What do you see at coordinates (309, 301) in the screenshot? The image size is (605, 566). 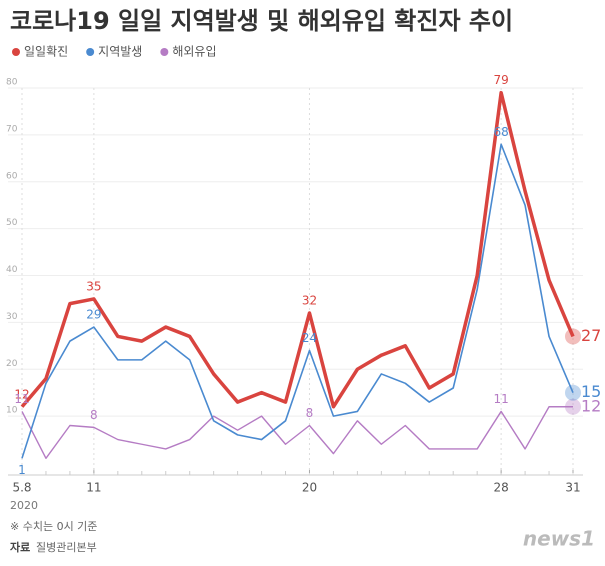 I see `data-label: 32` at bounding box center [309, 301].